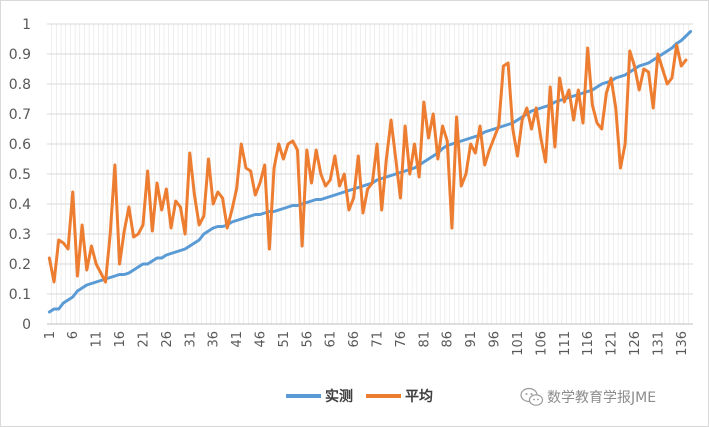  Describe the element at coordinates (50, 335) in the screenshot. I see `x-tick-label: 1` at that location.